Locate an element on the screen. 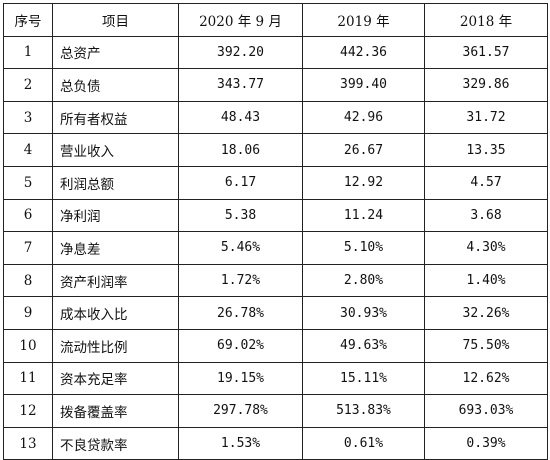 This screenshot has height=460, width=550. item-name: 净利润 is located at coordinates (115, 215).